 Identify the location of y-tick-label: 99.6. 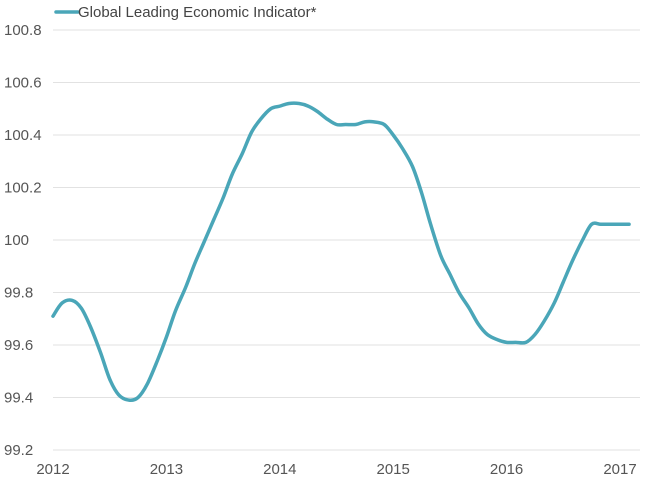
(18, 345).